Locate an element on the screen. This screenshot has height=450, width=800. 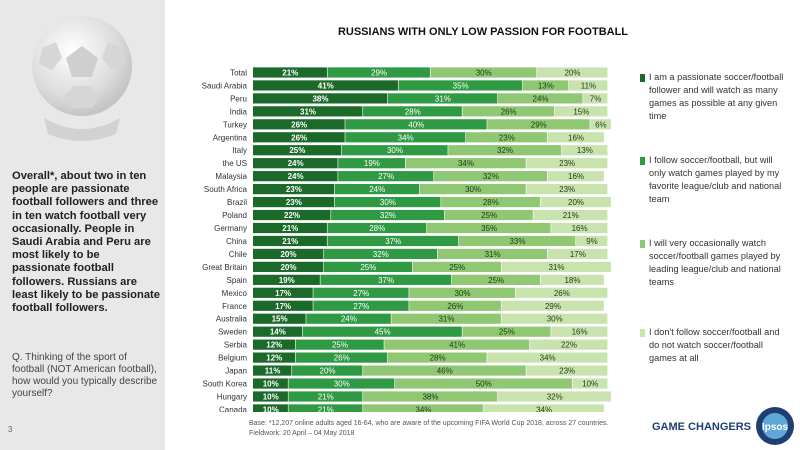
data-label: 50% is located at coordinates (484, 384).